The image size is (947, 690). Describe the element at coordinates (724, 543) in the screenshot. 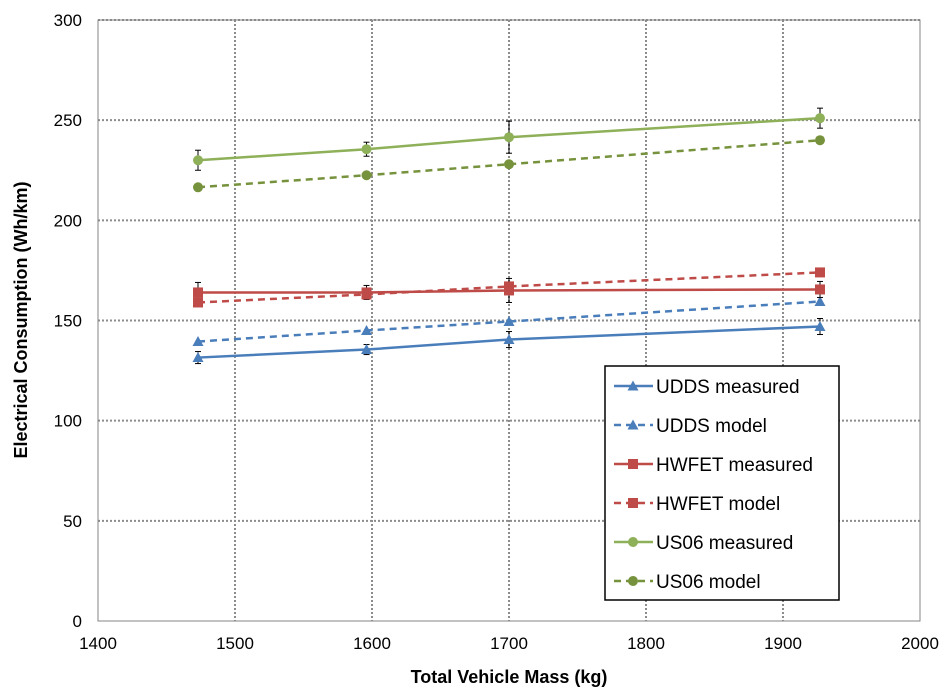

I see `legend-label: US06 measured` at that location.